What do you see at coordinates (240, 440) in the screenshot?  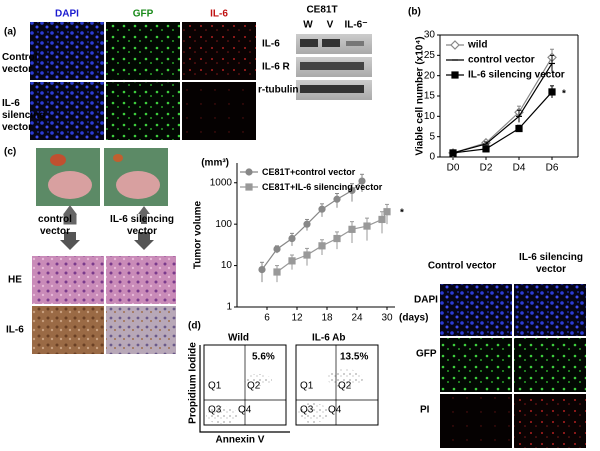 I see `axis-label: Annexin V` at bounding box center [240, 440].